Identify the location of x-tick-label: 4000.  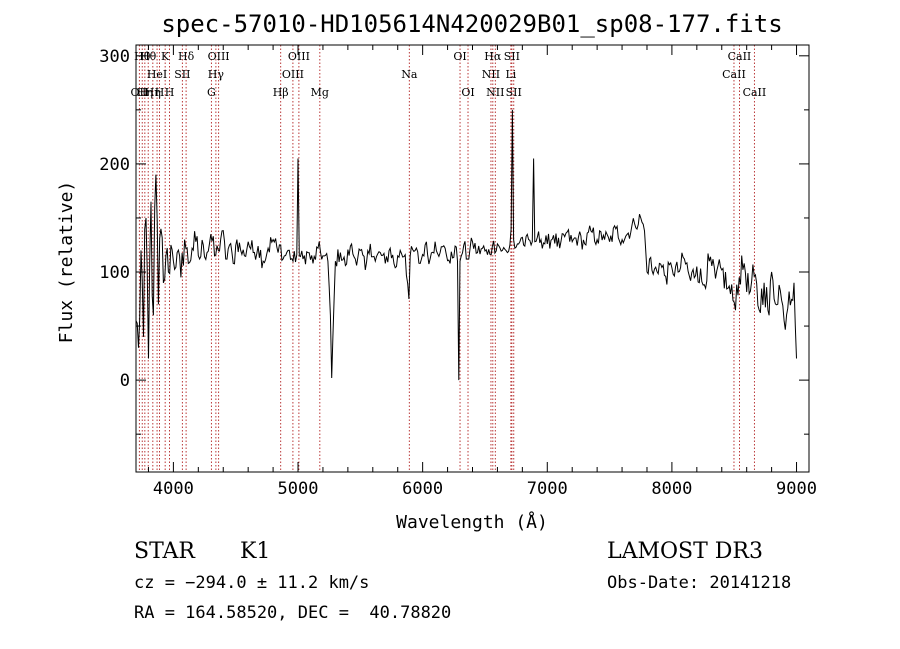
(173, 489).